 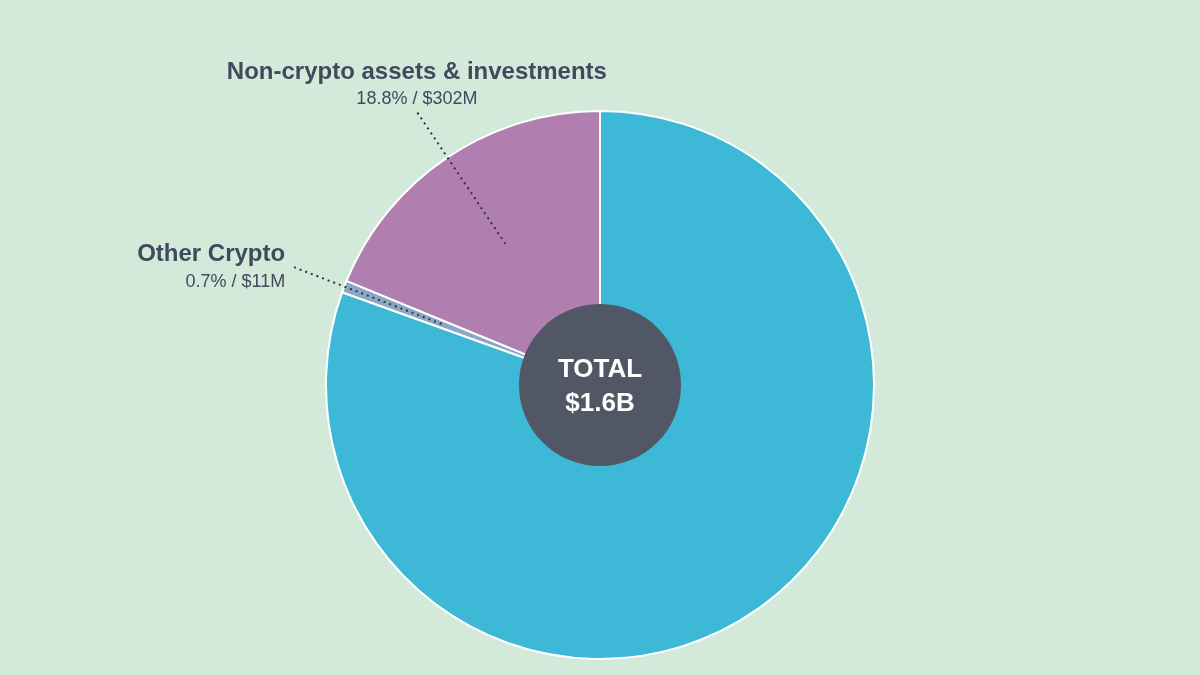 I want to click on slice-label: Other Crypto, so click(x=211, y=253).